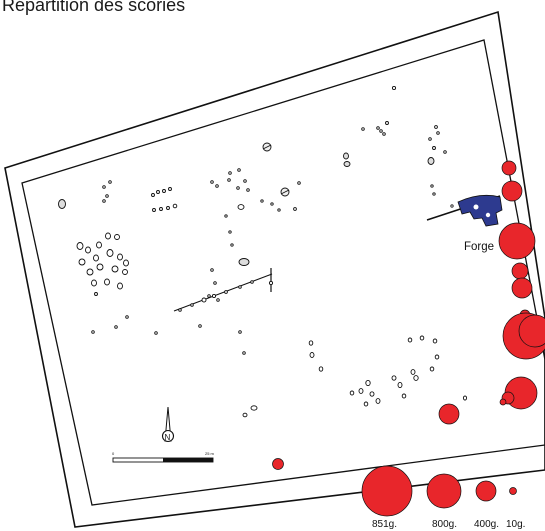 The image size is (545, 531). I want to click on legend-label-800: 800g., so click(444, 524).